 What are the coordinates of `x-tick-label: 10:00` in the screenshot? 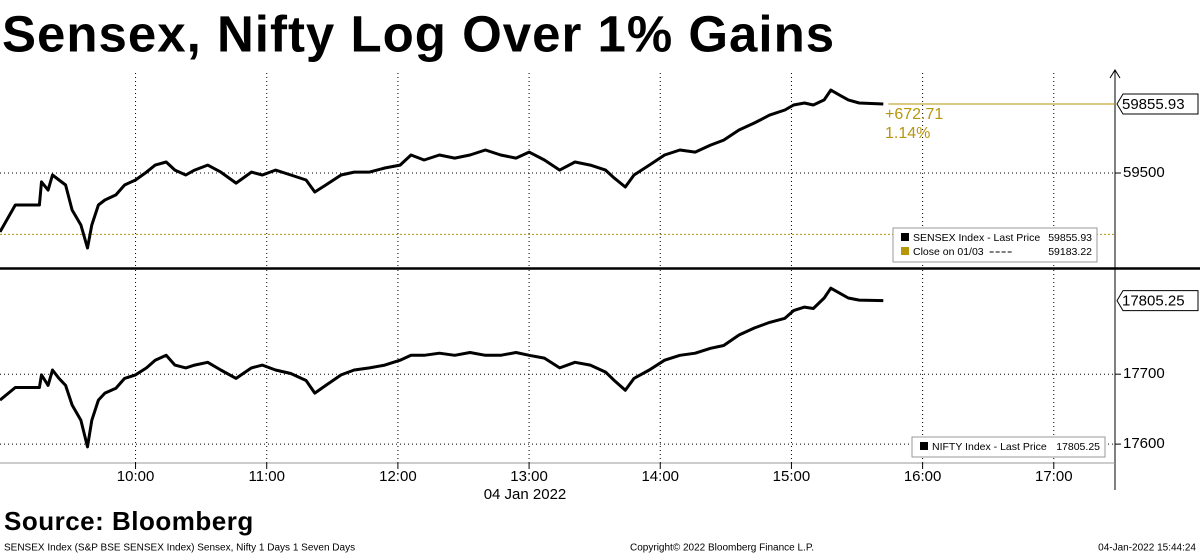 It's located at (136, 476).